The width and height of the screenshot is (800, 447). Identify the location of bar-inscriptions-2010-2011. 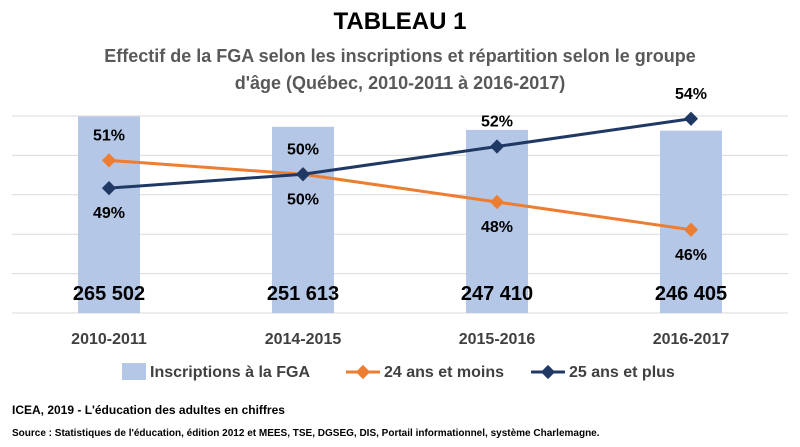
(109, 214).